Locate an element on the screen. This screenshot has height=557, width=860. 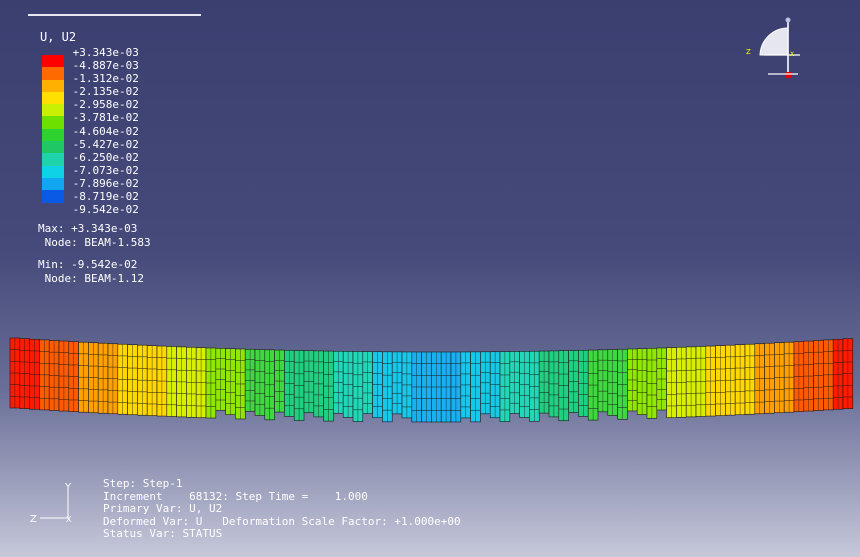
legend-tick-label: -7.073e-02 is located at coordinates (102, 170).